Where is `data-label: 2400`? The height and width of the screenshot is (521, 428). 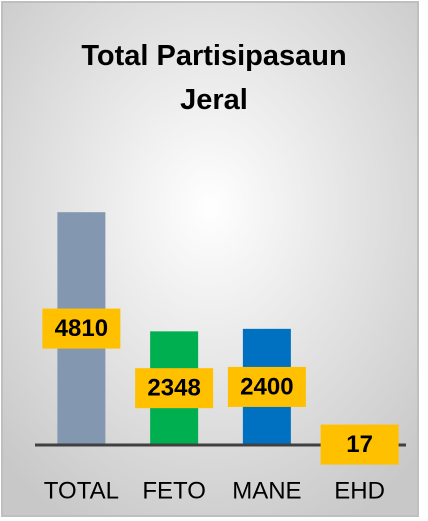 data-label: 2400 is located at coordinates (266, 386).